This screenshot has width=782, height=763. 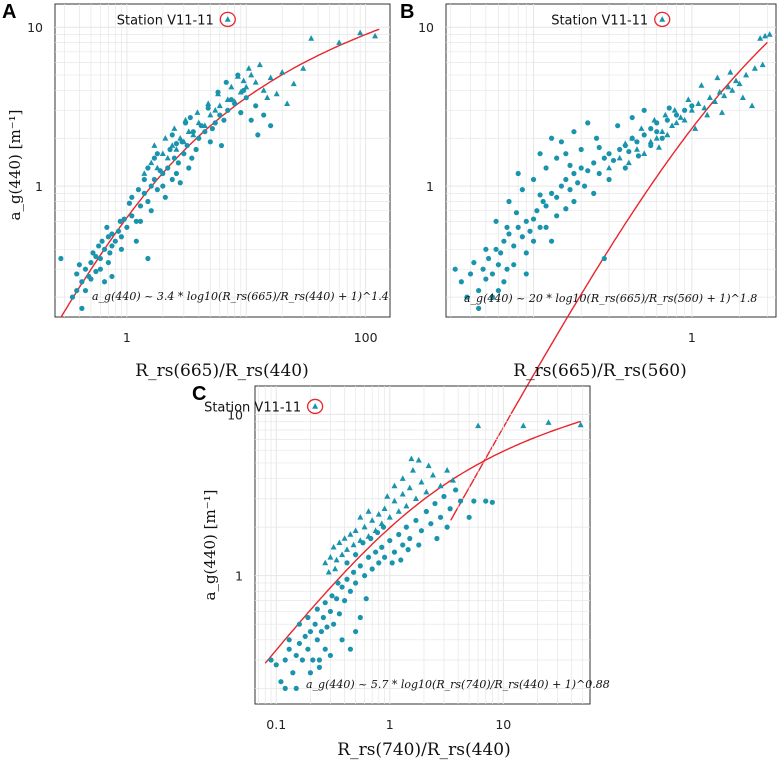 I want to click on outlier-highlight-circle, so click(x=662, y=19).